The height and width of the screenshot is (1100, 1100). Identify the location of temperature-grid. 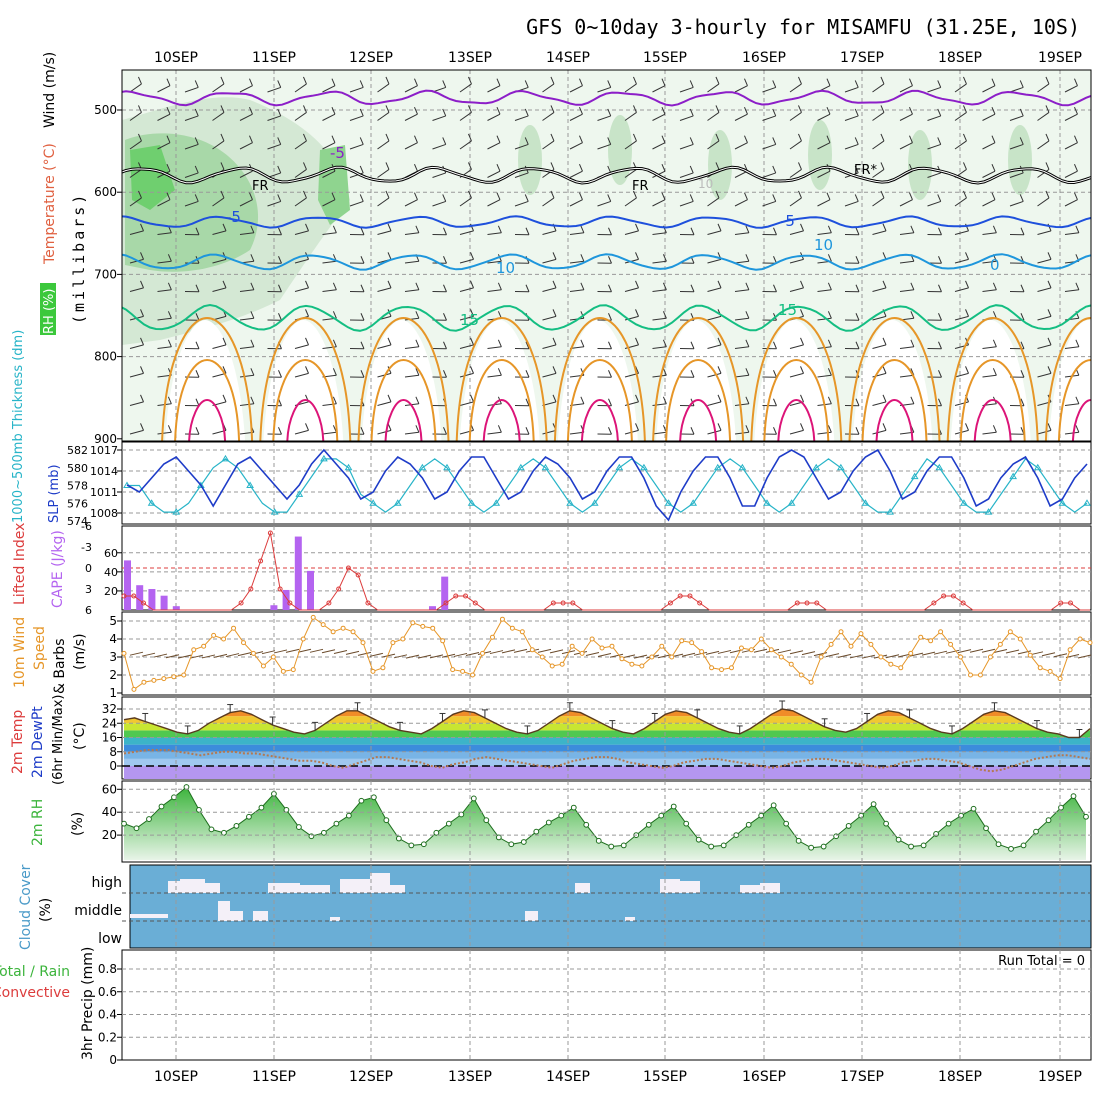
(606, 738).